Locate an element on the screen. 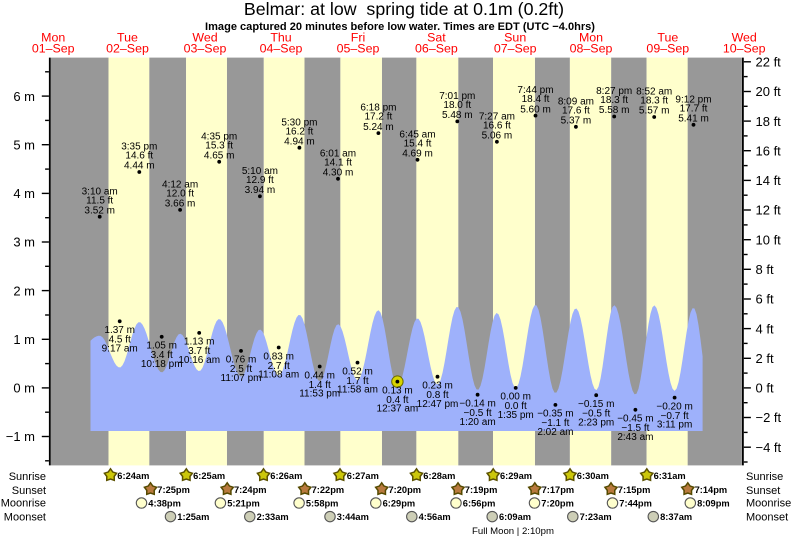 The image size is (793, 544). svg-text: −1.5 ft is located at coordinates (635, 428).